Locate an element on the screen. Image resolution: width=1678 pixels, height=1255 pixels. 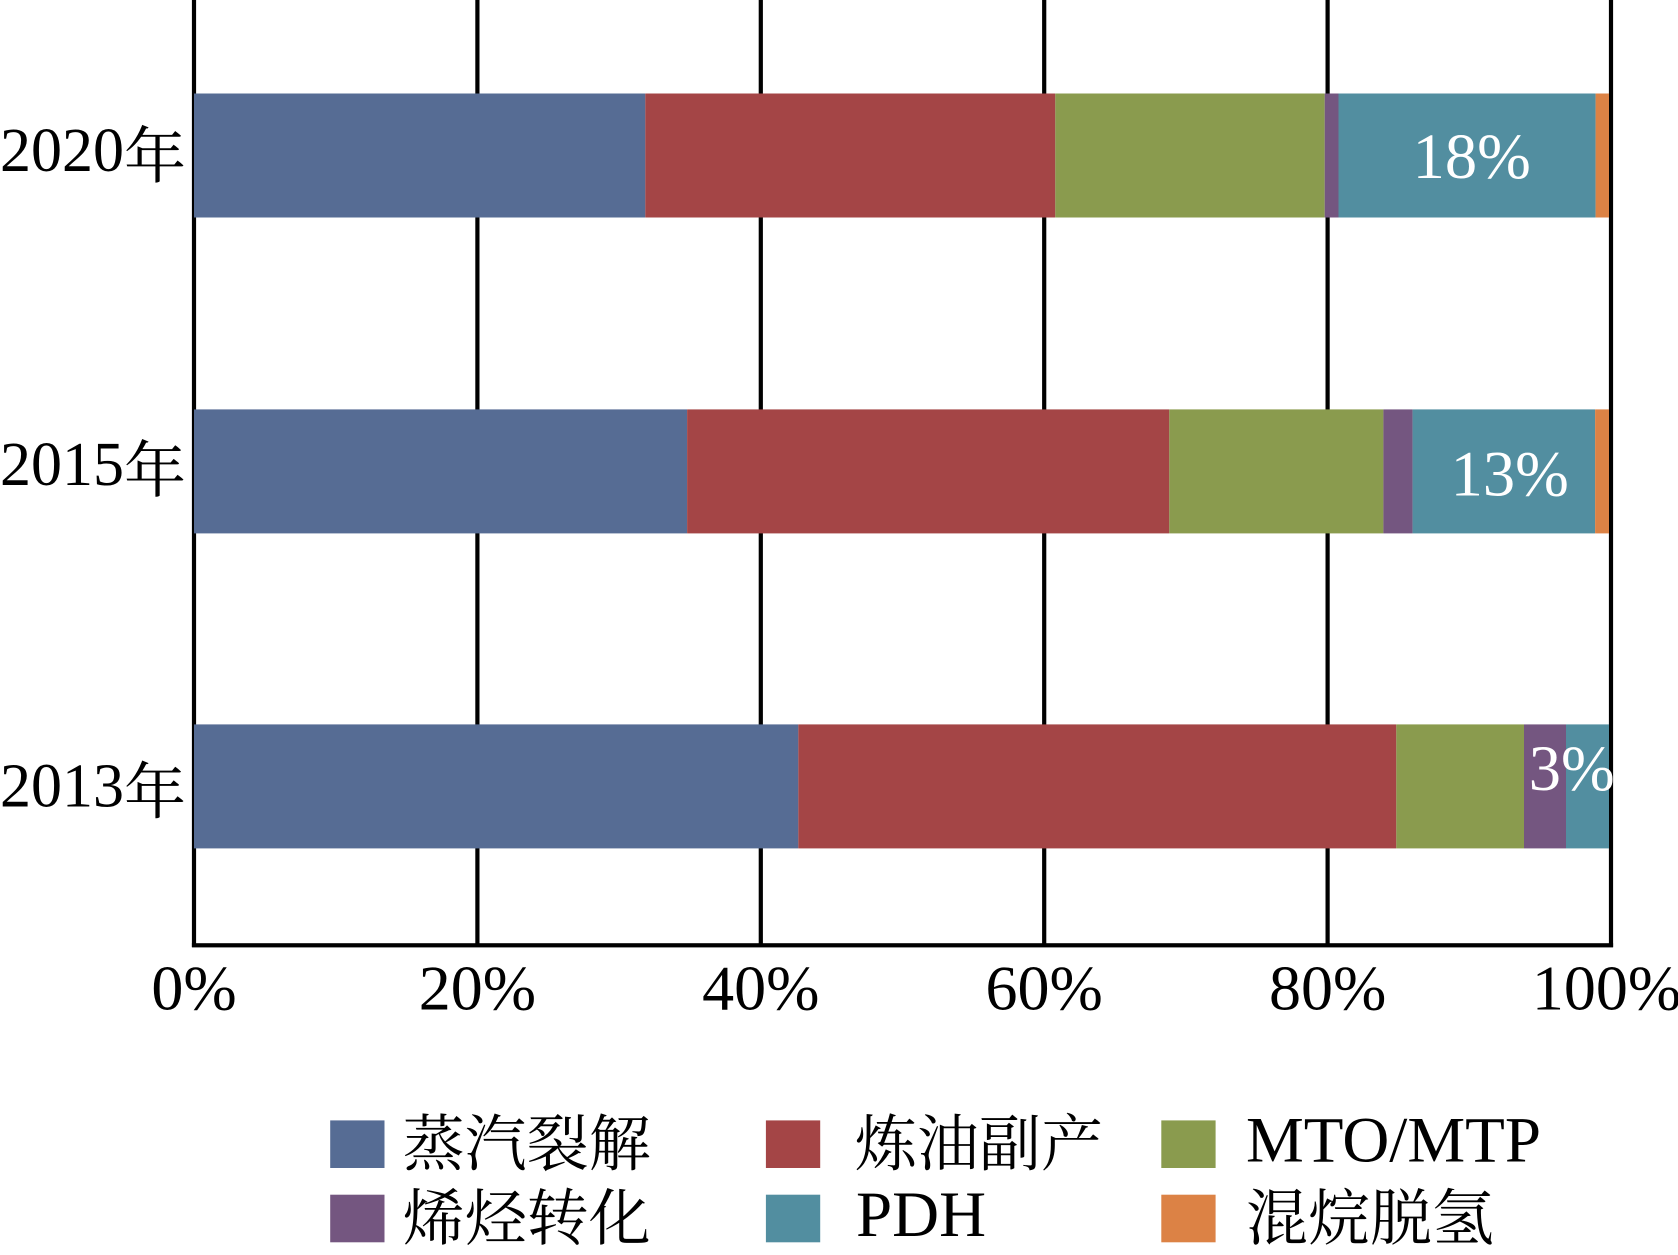
svg-text: 18% is located at coordinates (1472, 156).